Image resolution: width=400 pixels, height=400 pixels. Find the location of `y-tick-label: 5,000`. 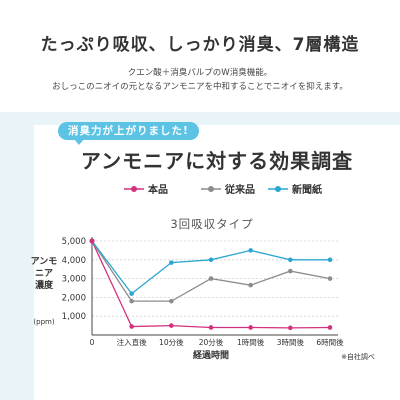

y-tick-label: 5,000 is located at coordinates (74, 242).